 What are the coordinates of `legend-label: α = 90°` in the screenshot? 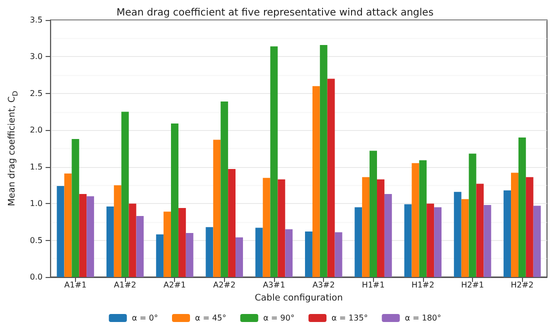 It's located at (278, 318).